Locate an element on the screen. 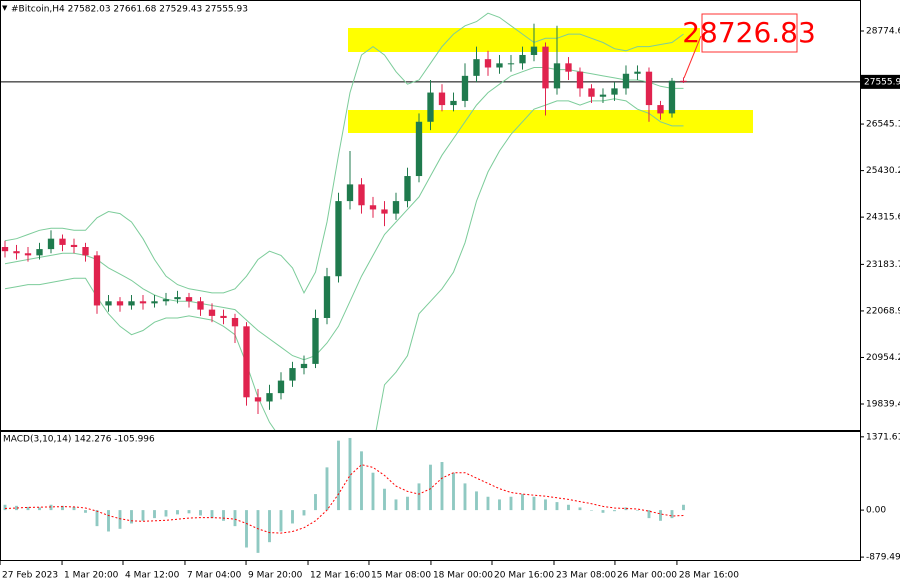  y-tick-label: 23183.70 is located at coordinates (883, 265).